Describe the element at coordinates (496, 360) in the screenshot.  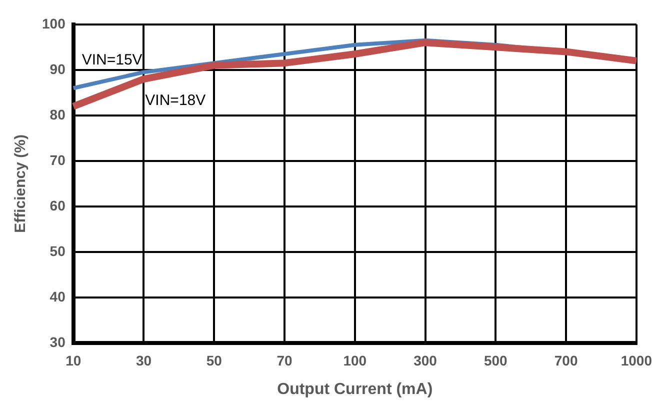
I see `x-tick-label: 500` at that location.